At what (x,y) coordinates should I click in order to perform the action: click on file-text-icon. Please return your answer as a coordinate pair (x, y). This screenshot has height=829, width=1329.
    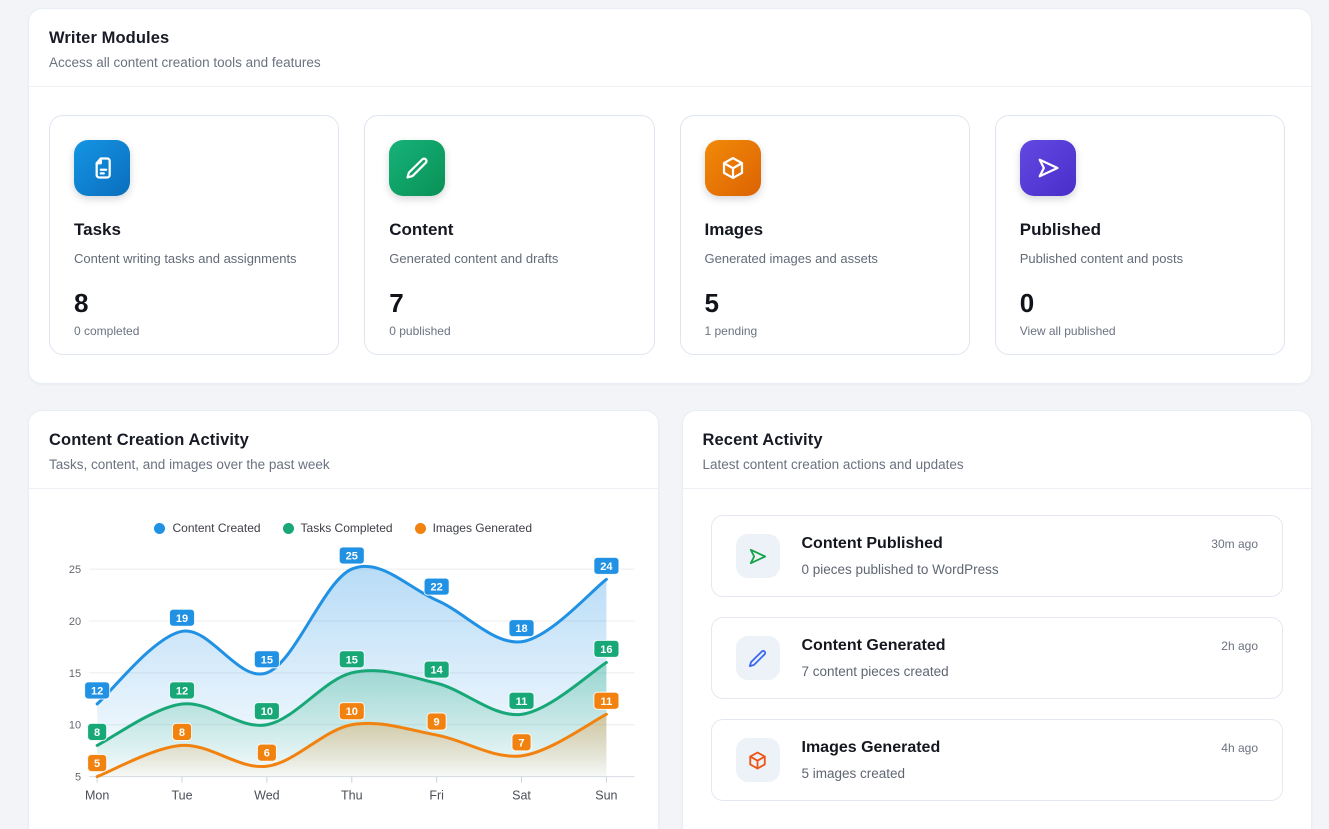
    Looking at the image, I should click on (102, 168).